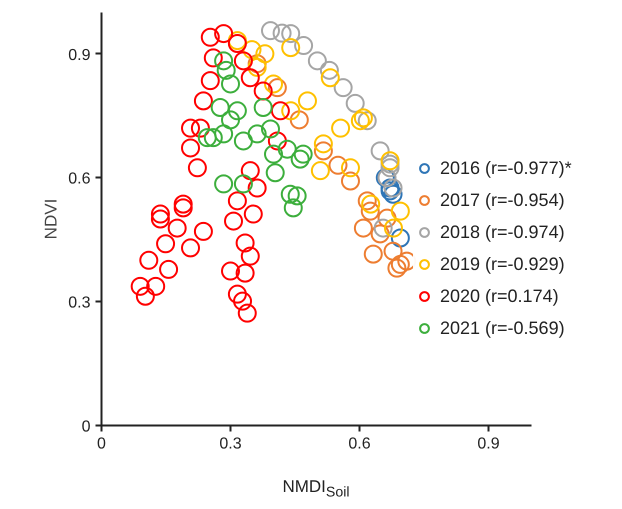 Image resolution: width=622 pixels, height=509 pixels. What do you see at coordinates (502, 232) in the screenshot?
I see `legend-label: 2018 (r=-0.974)` at bounding box center [502, 232].